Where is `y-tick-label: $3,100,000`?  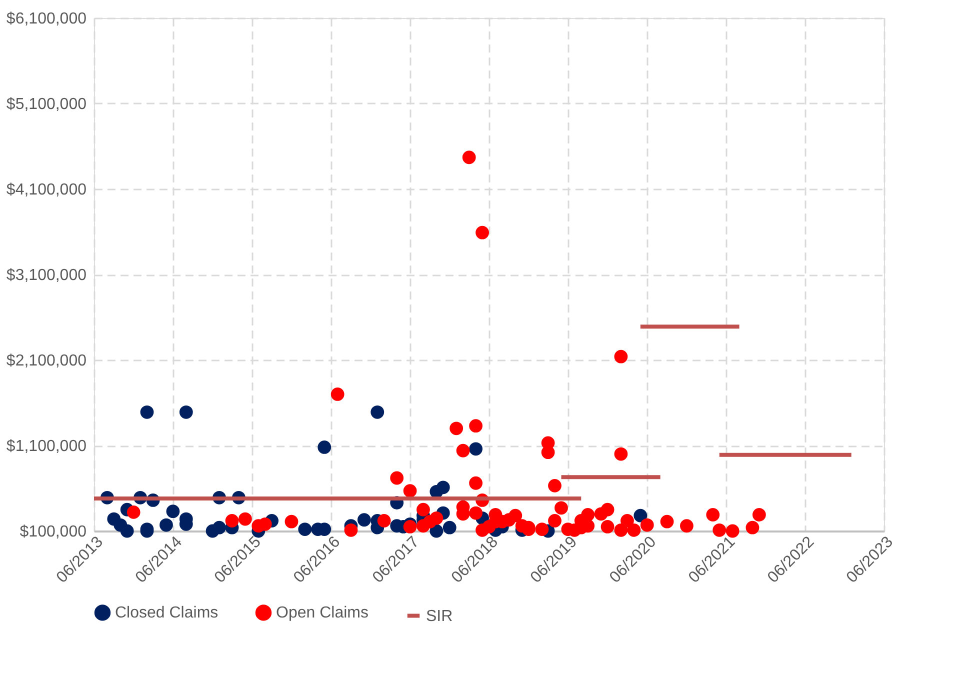 y-tick-label: $3,100,000 is located at coordinates (46, 275).